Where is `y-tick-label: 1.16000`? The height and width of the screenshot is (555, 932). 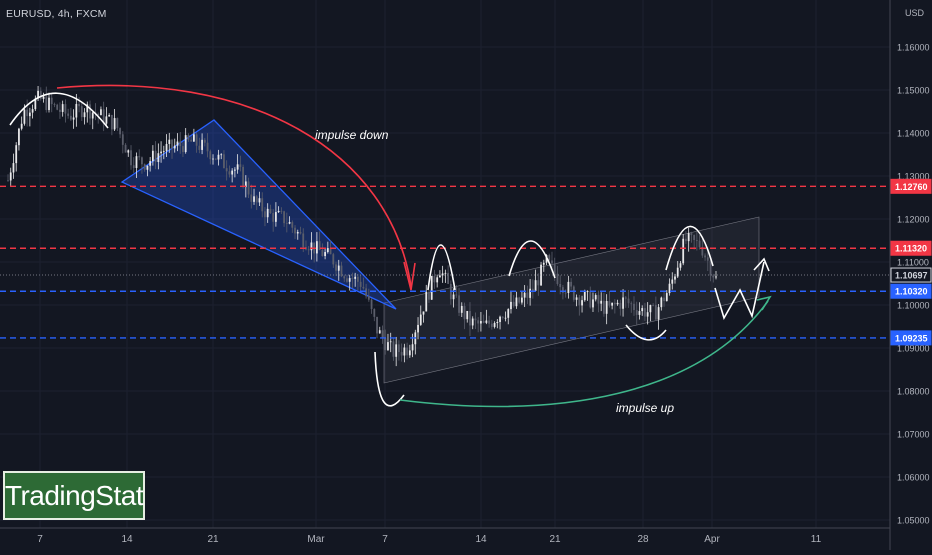
y-tick-label: 1.16000 is located at coordinates (913, 48).